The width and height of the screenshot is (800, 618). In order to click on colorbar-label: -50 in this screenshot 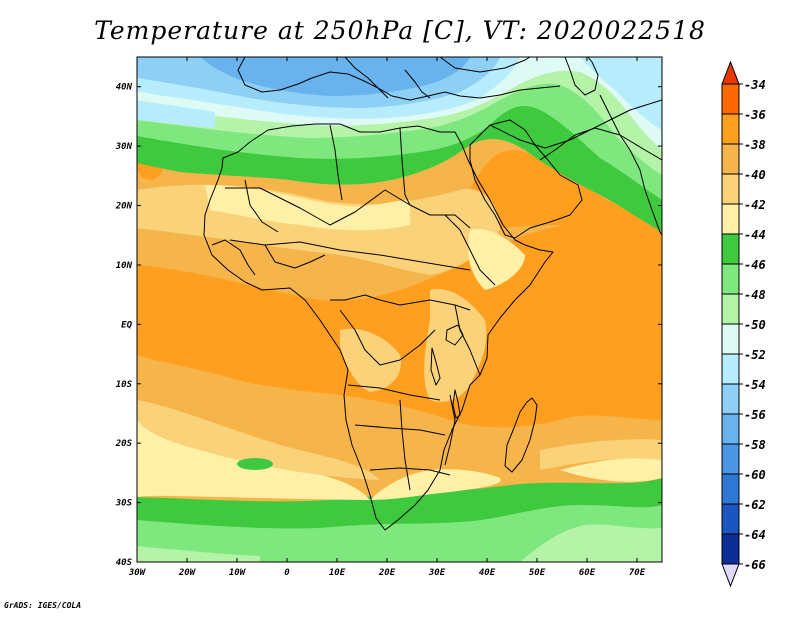, I will do `click(755, 325)`.